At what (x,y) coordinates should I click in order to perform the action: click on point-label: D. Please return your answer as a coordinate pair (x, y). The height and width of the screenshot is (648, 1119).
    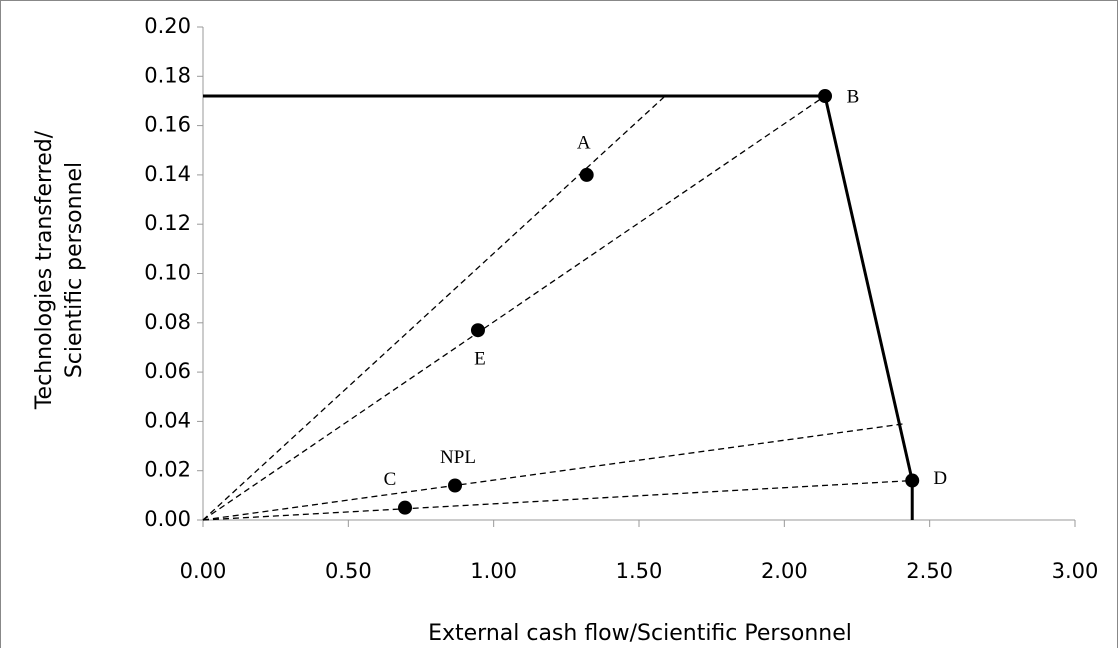
    Looking at the image, I should click on (940, 478).